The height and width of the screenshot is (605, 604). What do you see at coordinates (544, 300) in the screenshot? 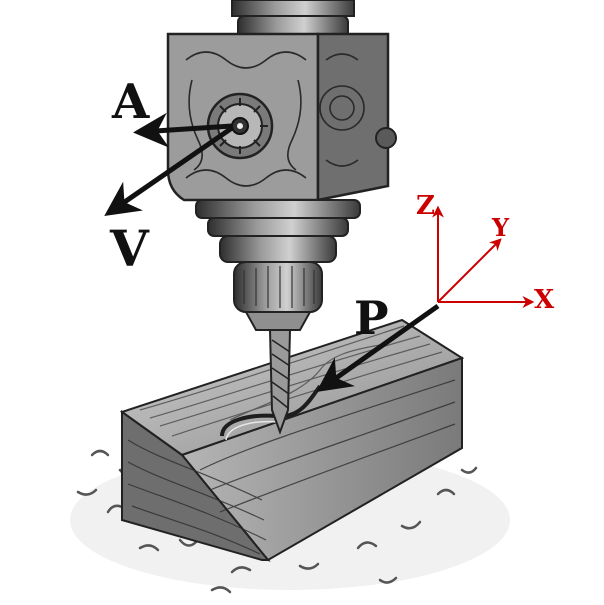
I see `axis-label-x: X` at bounding box center [544, 300].